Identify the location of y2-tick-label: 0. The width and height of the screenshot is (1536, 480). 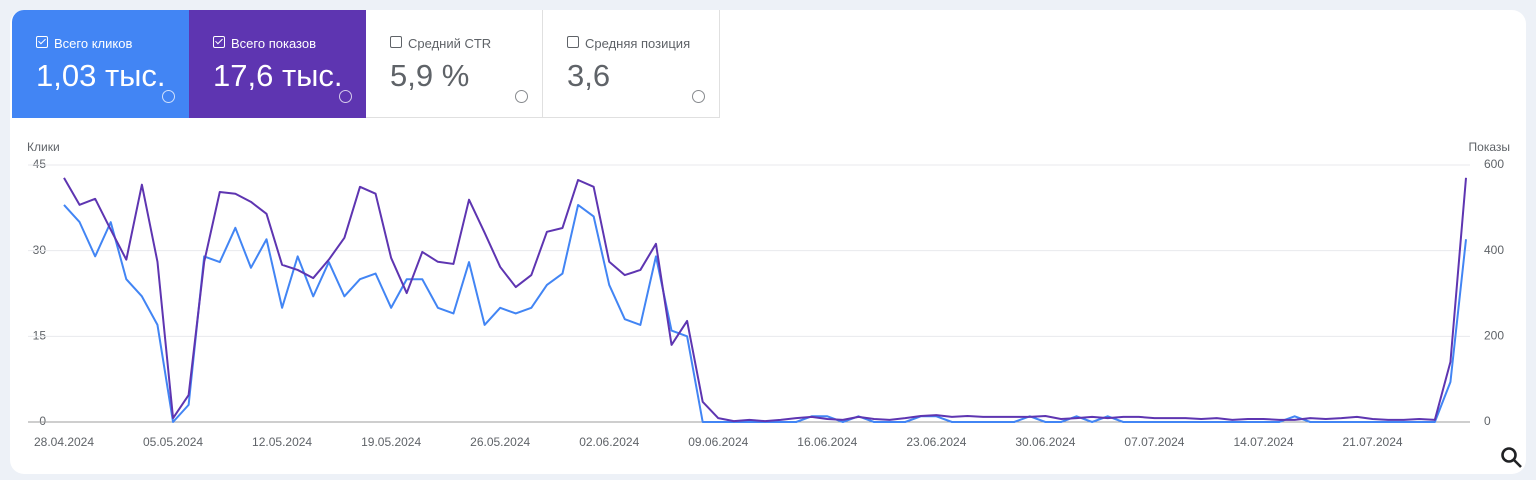
(1487, 421).